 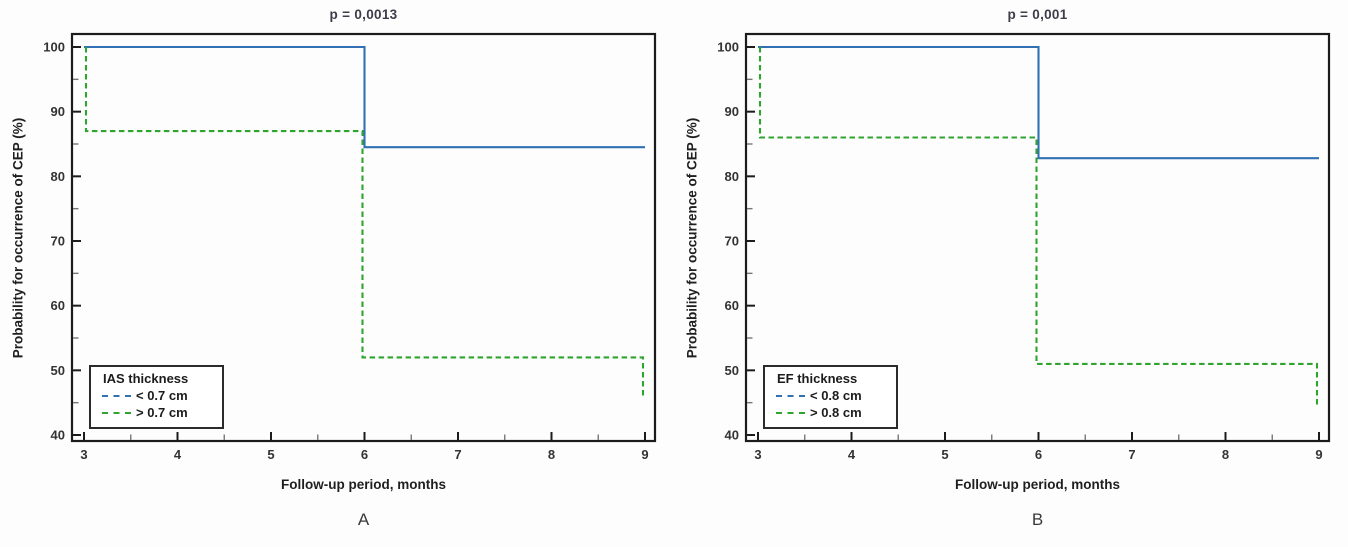 I want to click on legend-title: EF thickness, so click(x=817, y=378).